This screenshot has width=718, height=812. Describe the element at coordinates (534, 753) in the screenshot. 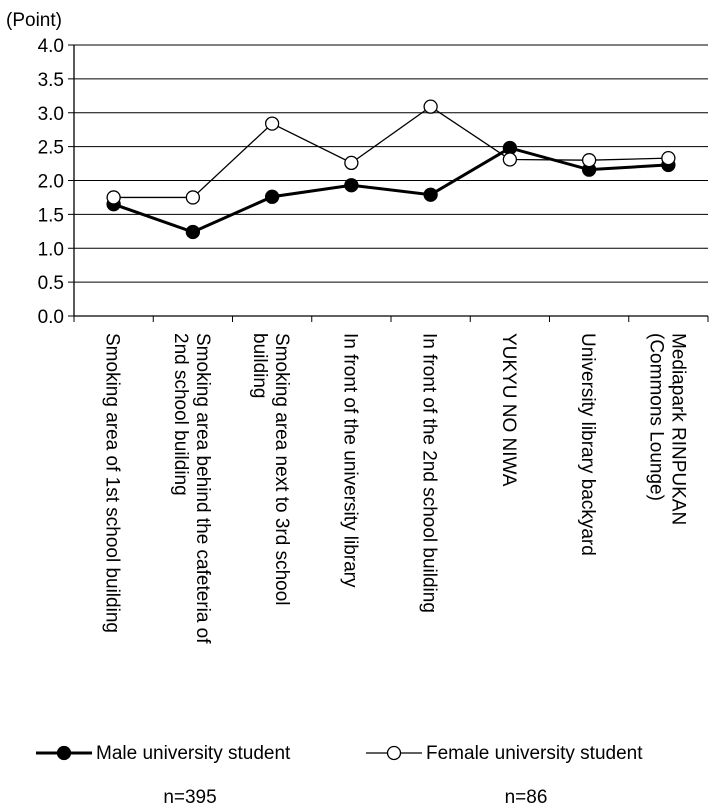

I see `legend-label: Female university student` at that location.